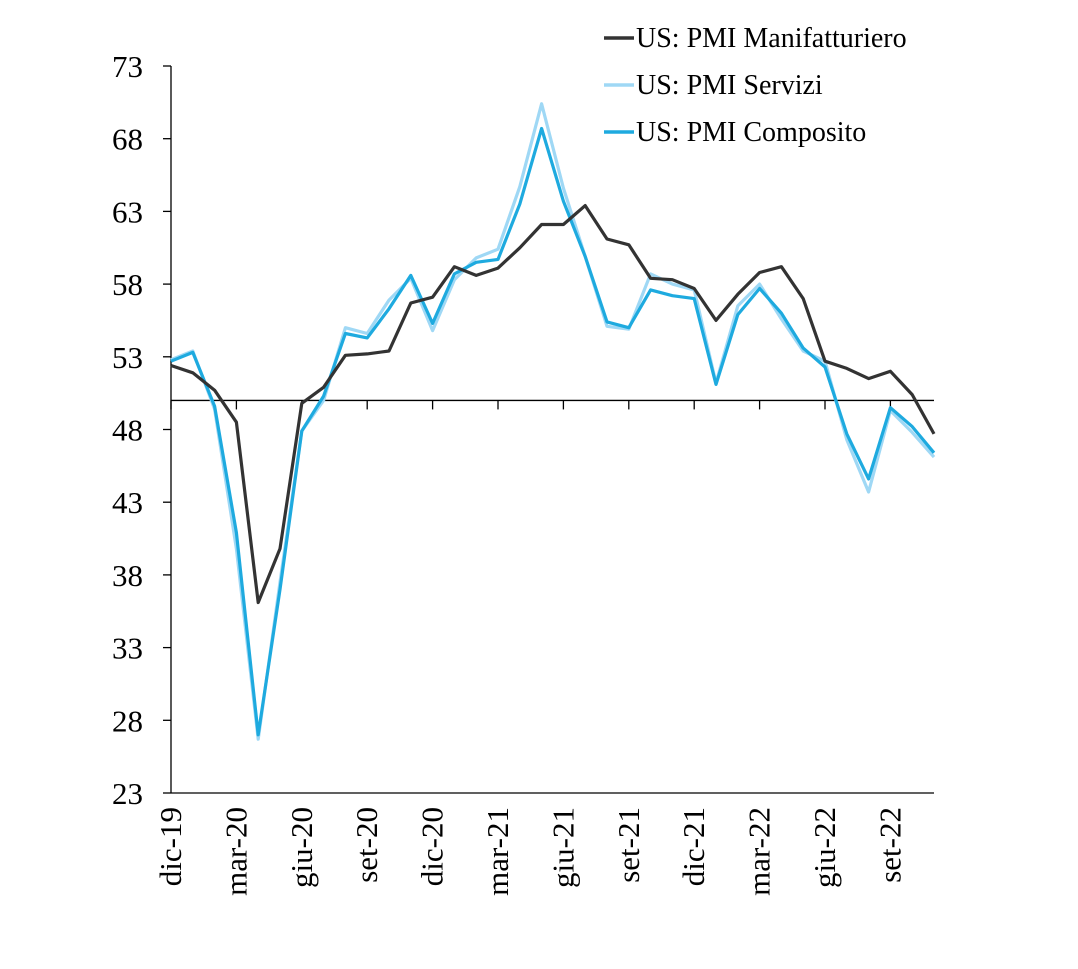  What do you see at coordinates (729, 85) in the screenshot?
I see `legend-label: US: PMI Servizi` at bounding box center [729, 85].